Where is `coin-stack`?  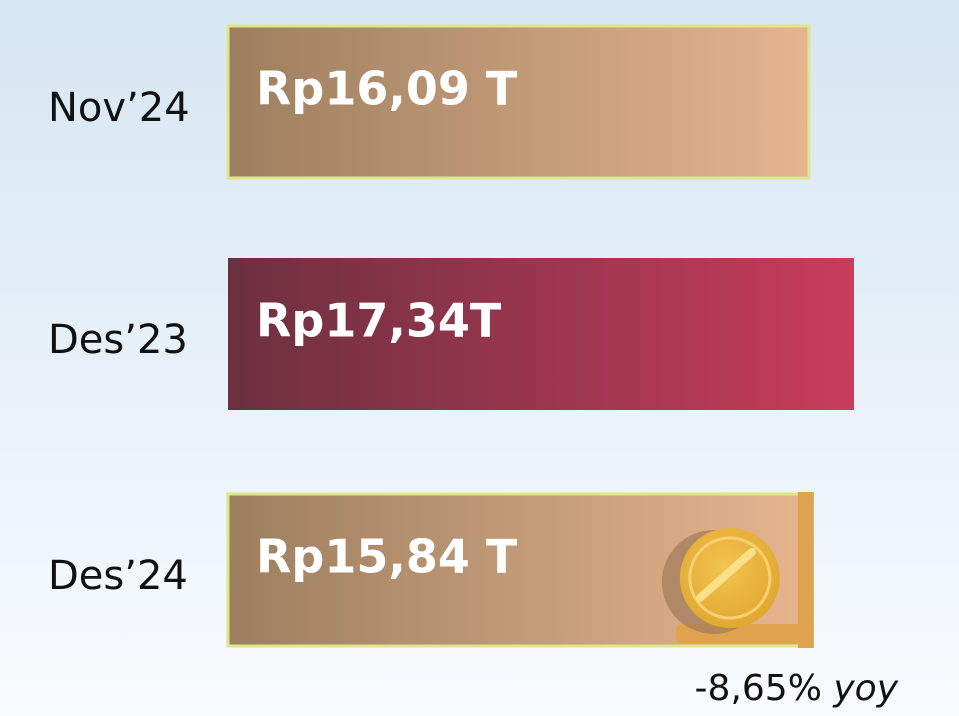
coin-stack is located at coordinates (805, 570).